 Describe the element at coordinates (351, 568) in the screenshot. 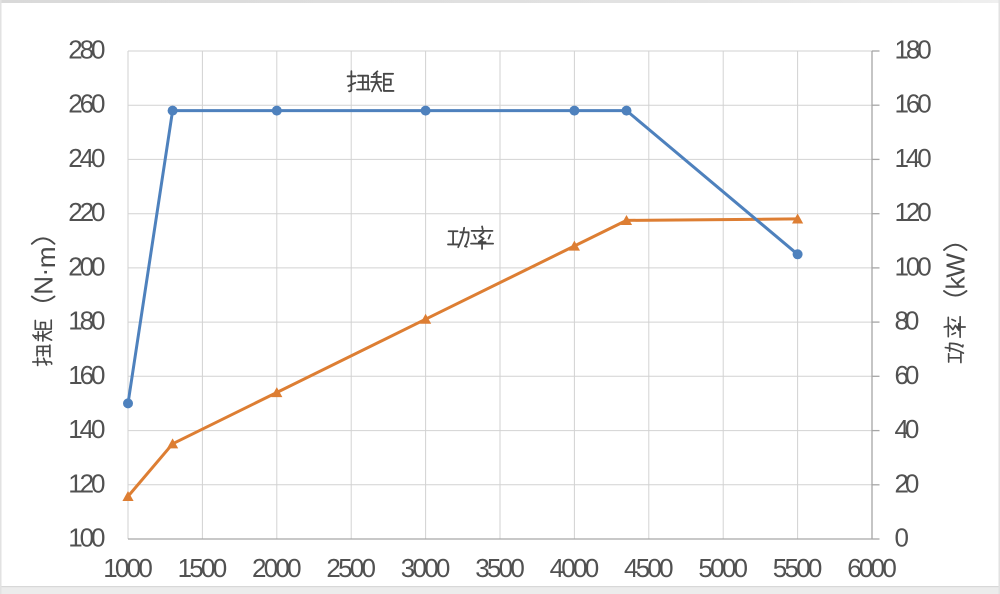

I see `svg-text: 2500` at that location.